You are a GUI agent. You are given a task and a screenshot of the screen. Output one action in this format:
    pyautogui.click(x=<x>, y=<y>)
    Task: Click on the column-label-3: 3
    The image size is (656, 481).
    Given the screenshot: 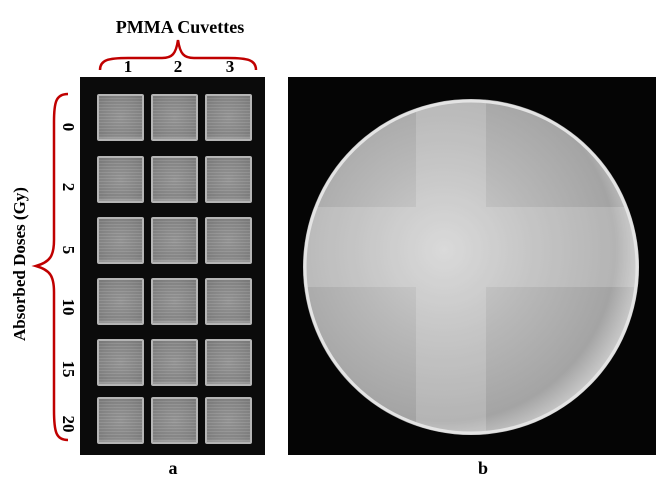 What is the action you would take?
    pyautogui.click(x=230, y=66)
    